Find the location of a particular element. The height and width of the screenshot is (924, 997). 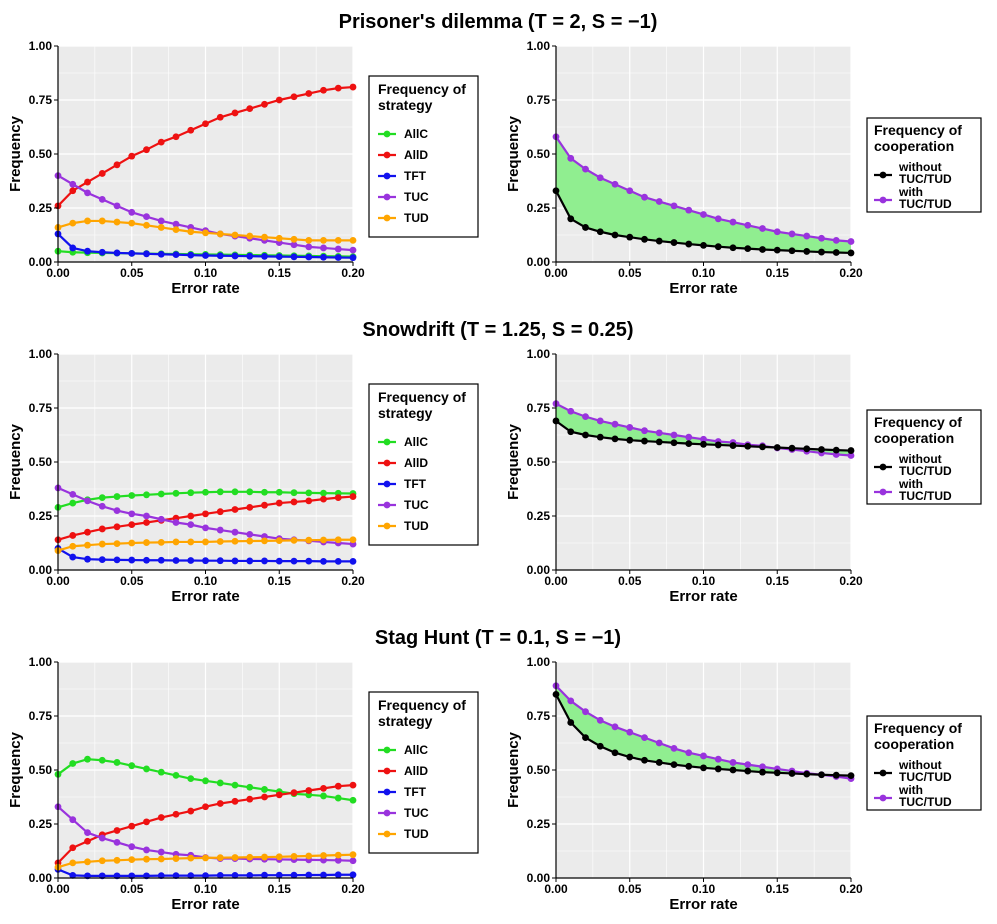

legend-label: TUC is located at coordinates (416, 813).